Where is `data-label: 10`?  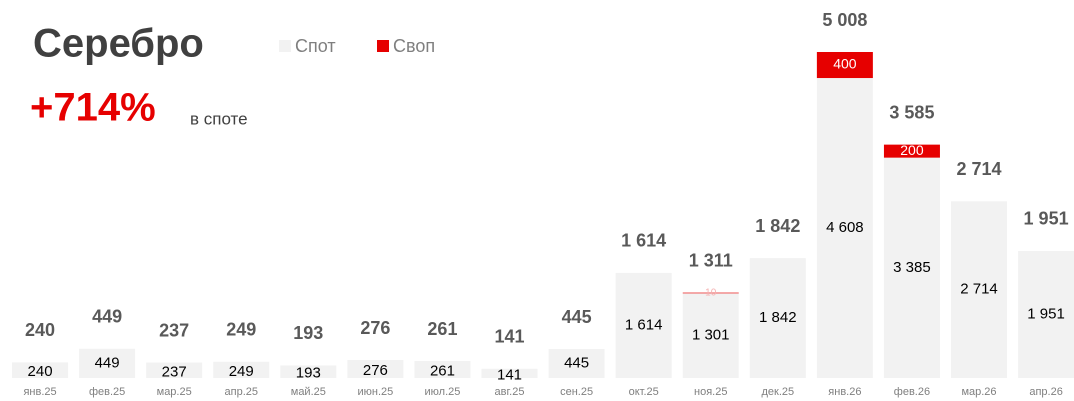 data-label: 10 is located at coordinates (711, 293).